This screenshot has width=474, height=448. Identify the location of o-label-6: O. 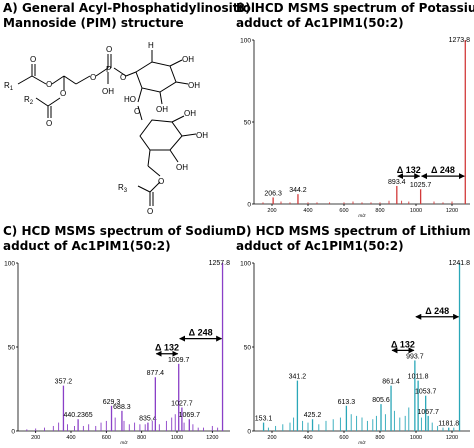
(109, 49).